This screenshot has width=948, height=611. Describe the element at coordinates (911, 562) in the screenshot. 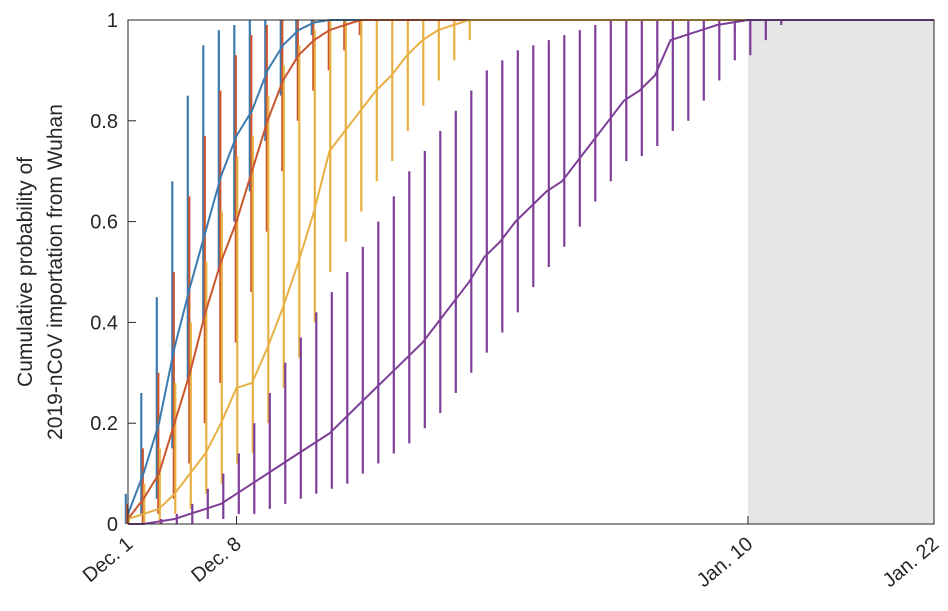

I see `x-tick-label: Jan. 22` at that location.